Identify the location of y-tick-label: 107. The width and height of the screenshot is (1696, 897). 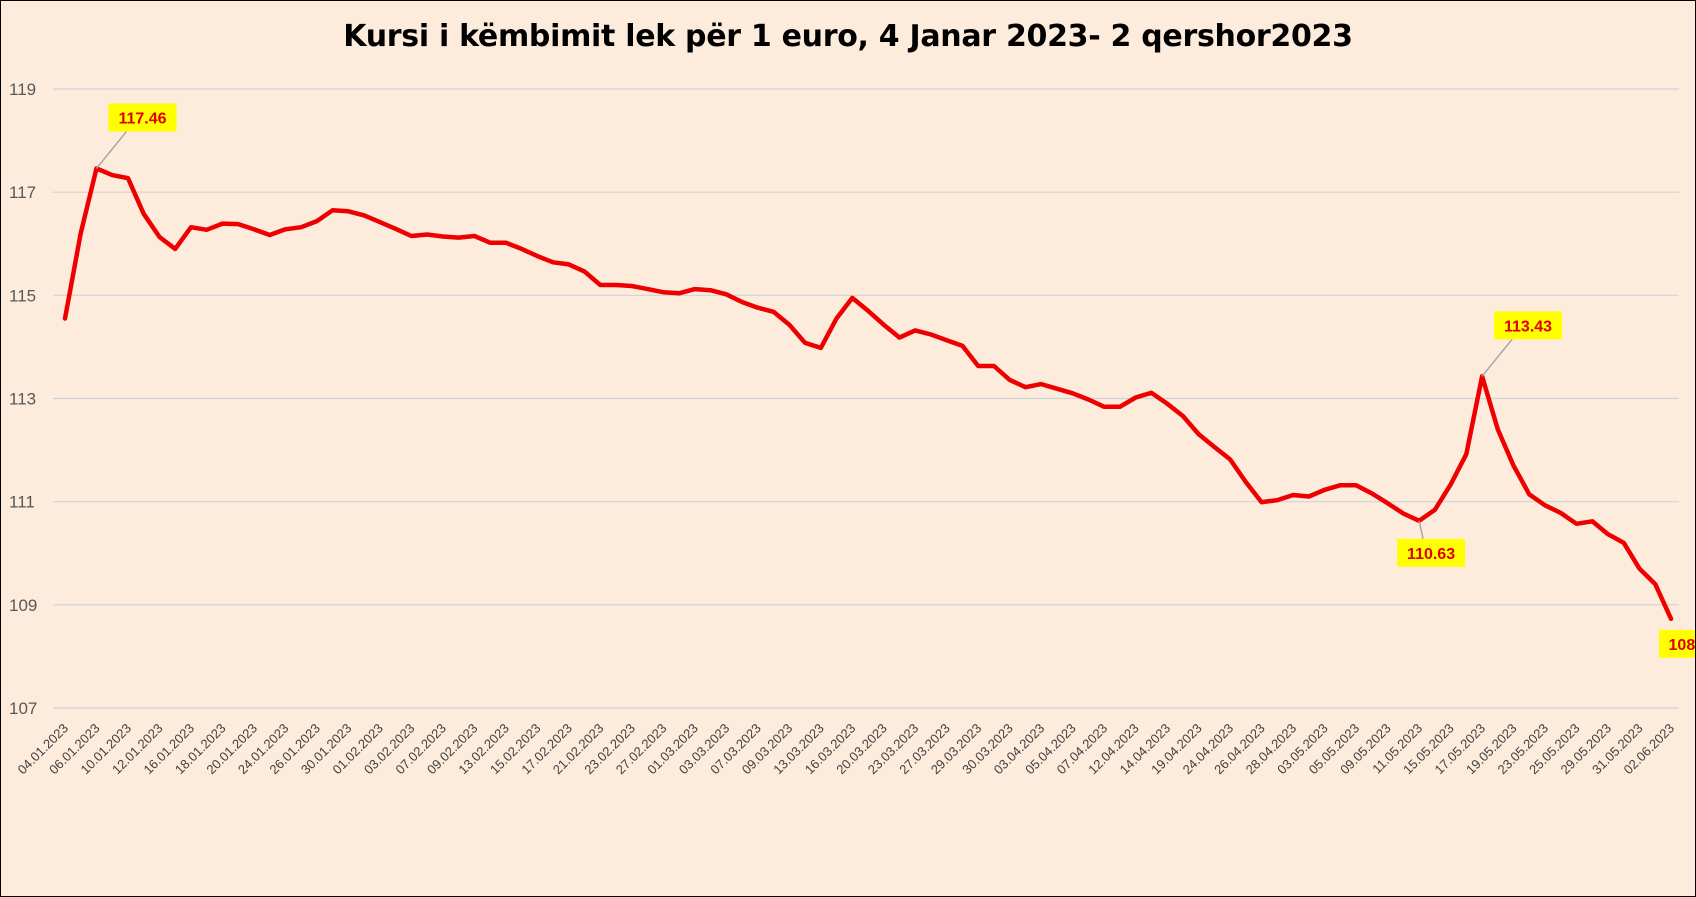
(23, 708).